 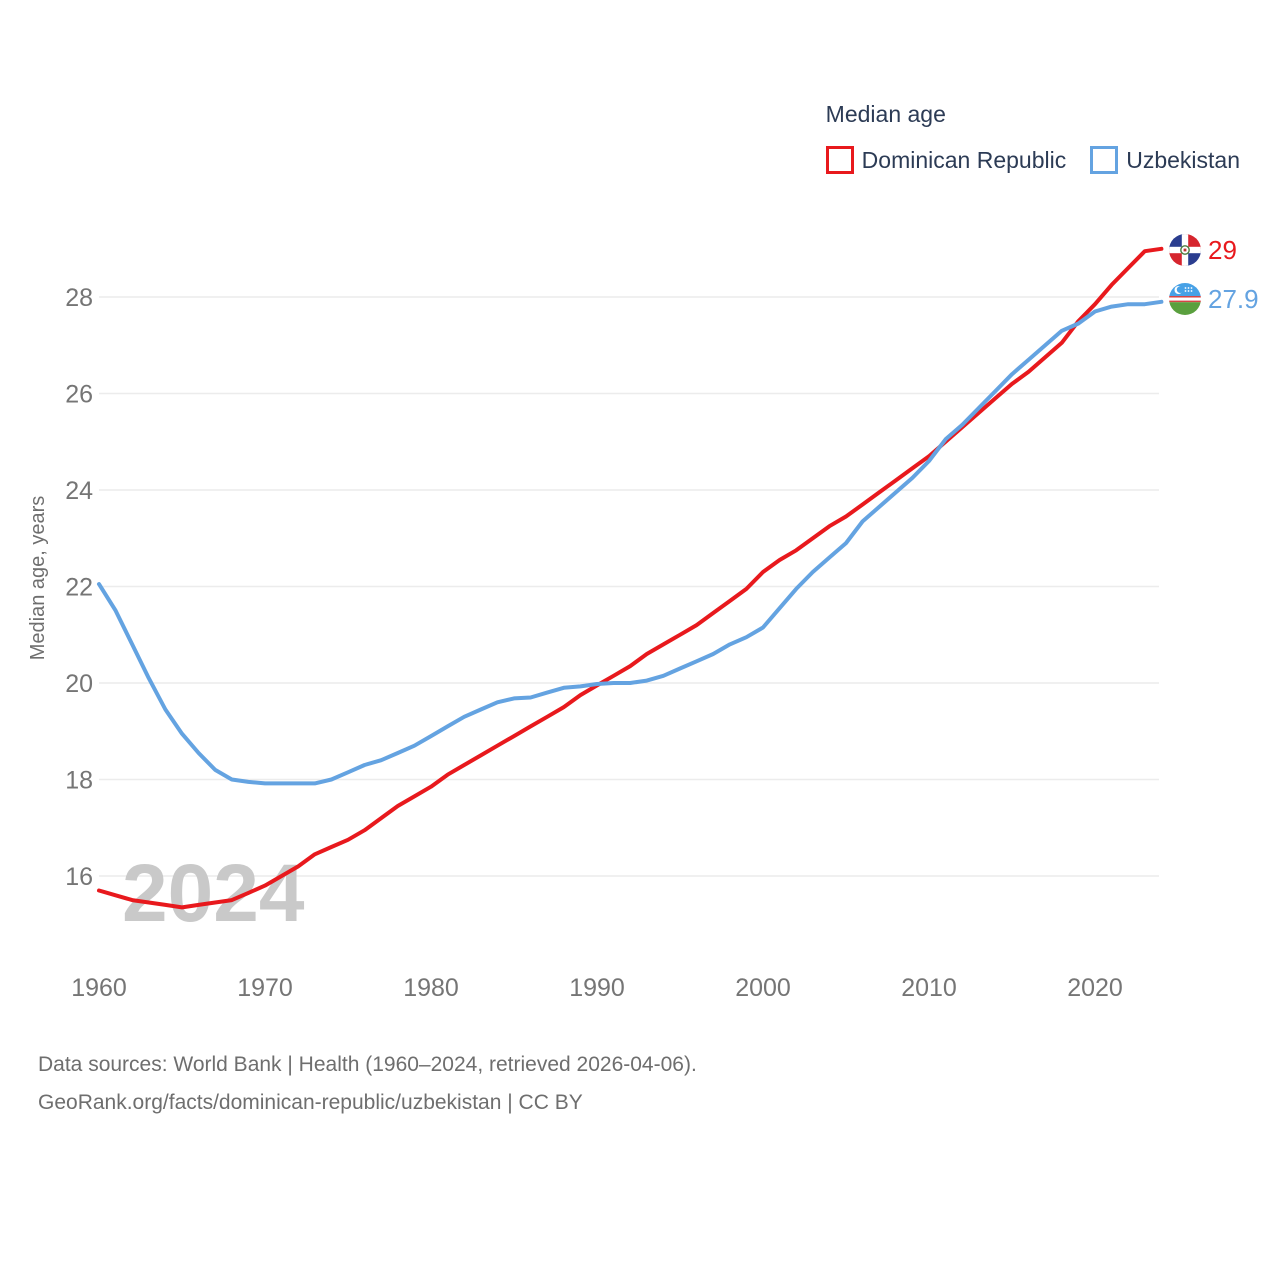 What do you see at coordinates (1233, 298) in the screenshot?
I see `end-value-uzbekistan: 27.9` at bounding box center [1233, 298].